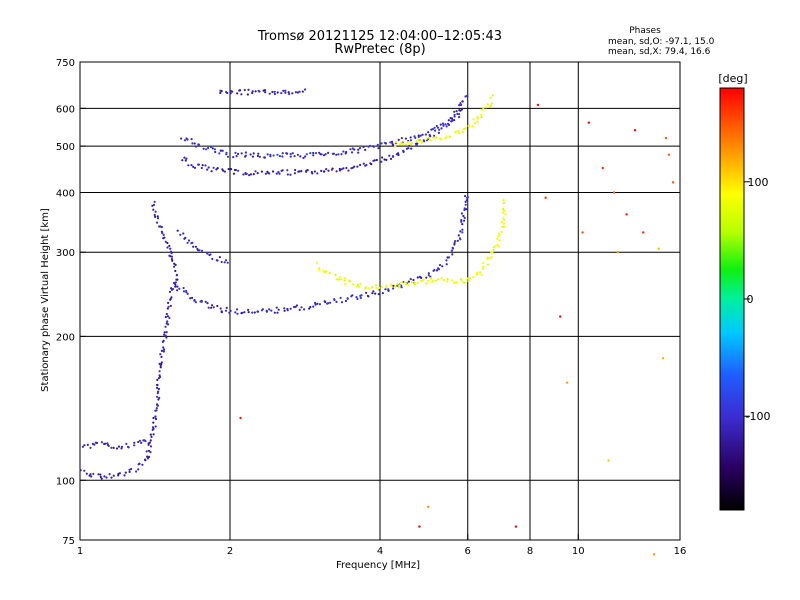 The height and width of the screenshot is (600, 800). I want to click on y-tick-label: 400, so click(65, 193).